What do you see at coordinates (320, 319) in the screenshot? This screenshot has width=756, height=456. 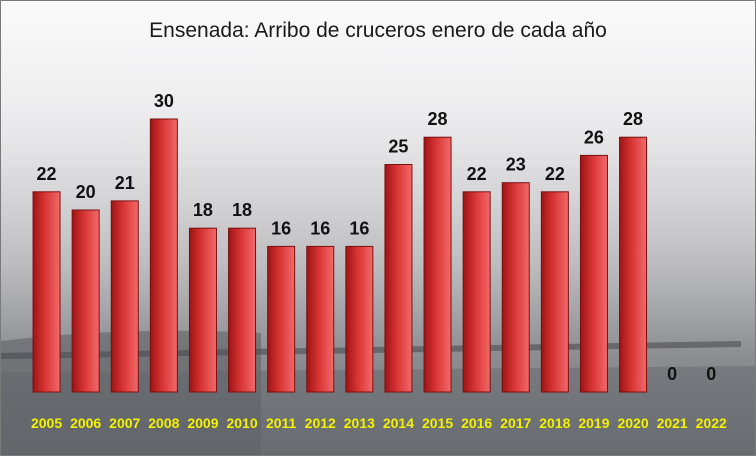 I see `bar-2012` at bounding box center [320, 319].